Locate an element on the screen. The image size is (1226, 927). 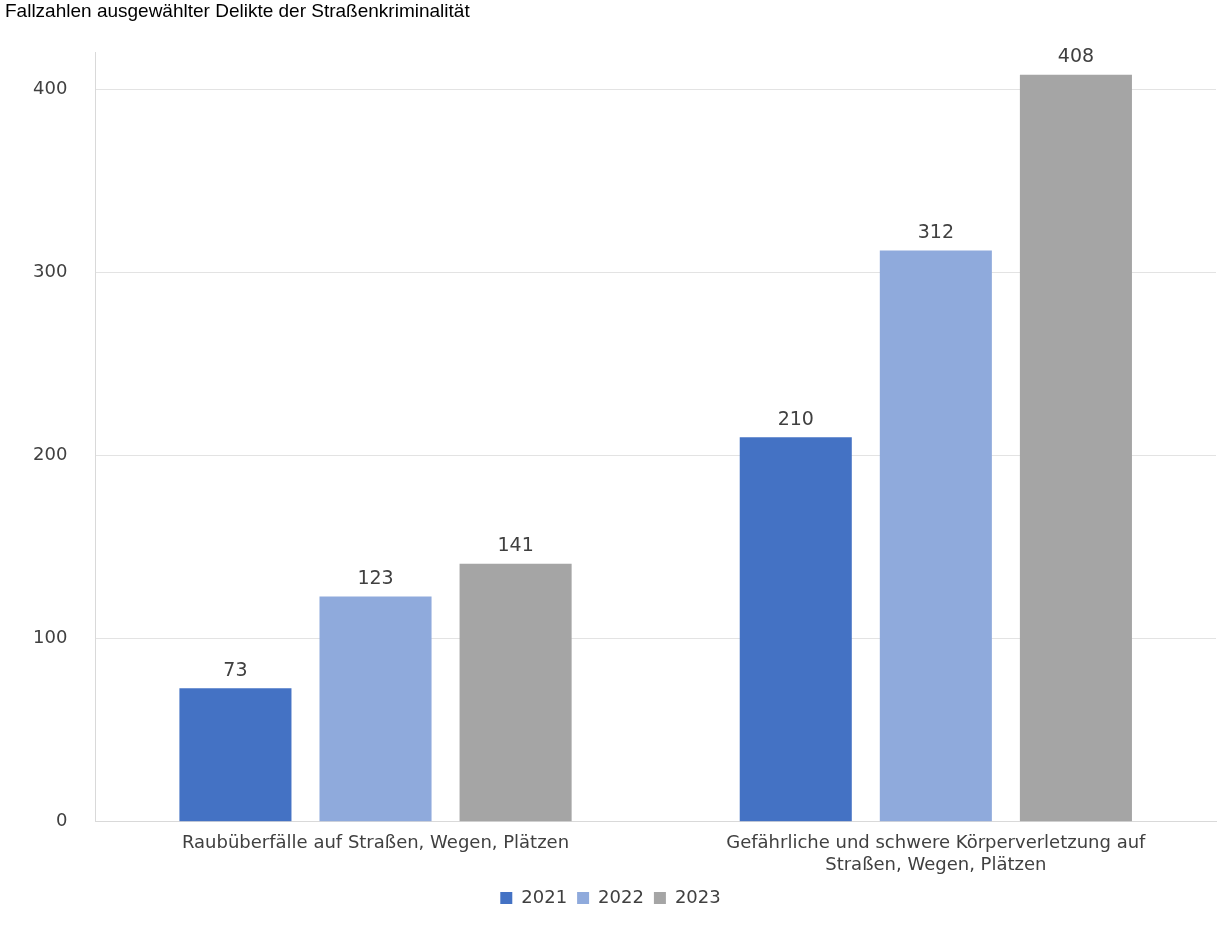
data-label: 408 is located at coordinates (1076, 55).